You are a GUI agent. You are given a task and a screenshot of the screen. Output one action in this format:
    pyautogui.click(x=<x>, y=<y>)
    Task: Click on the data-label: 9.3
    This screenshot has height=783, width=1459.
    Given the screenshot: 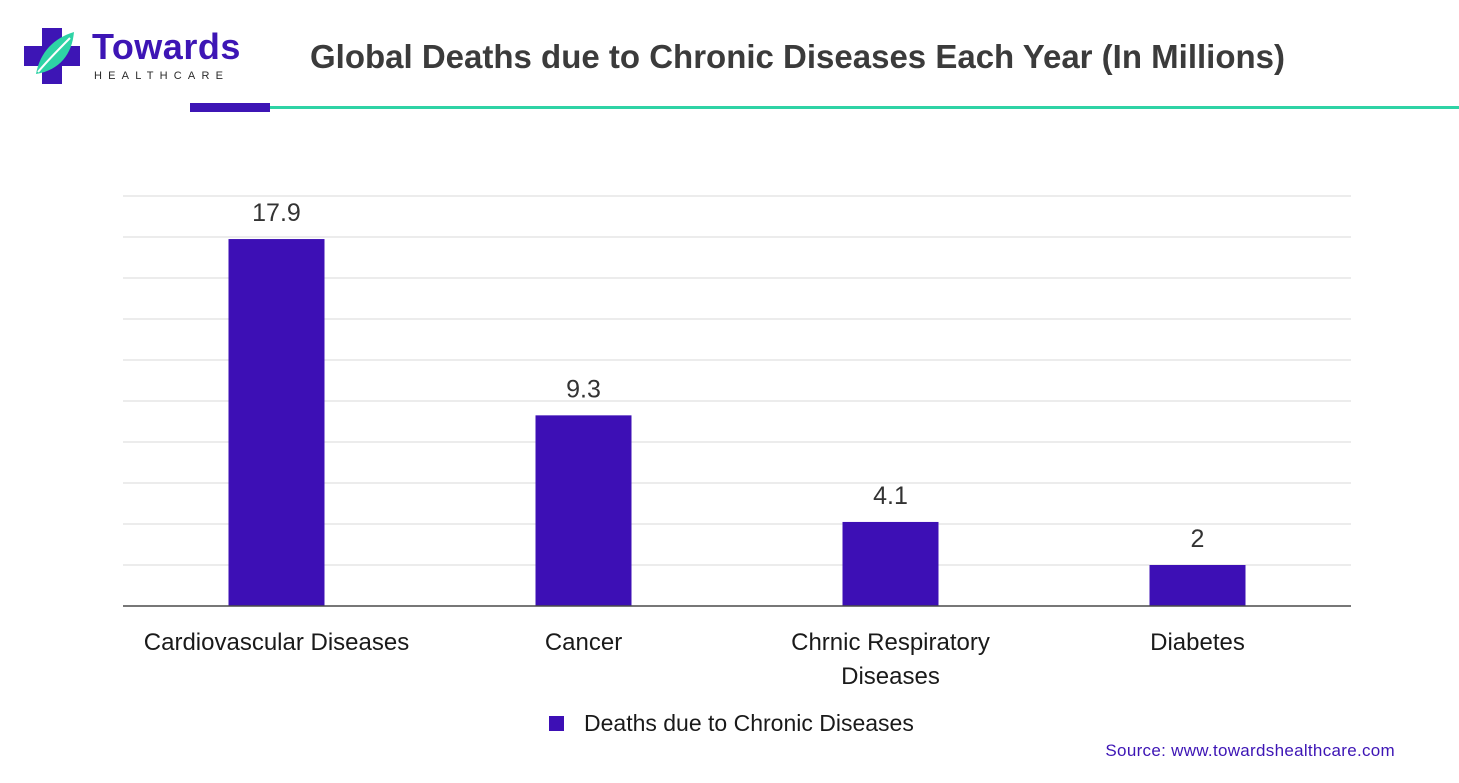 What is the action you would take?
    pyautogui.click(x=583, y=389)
    